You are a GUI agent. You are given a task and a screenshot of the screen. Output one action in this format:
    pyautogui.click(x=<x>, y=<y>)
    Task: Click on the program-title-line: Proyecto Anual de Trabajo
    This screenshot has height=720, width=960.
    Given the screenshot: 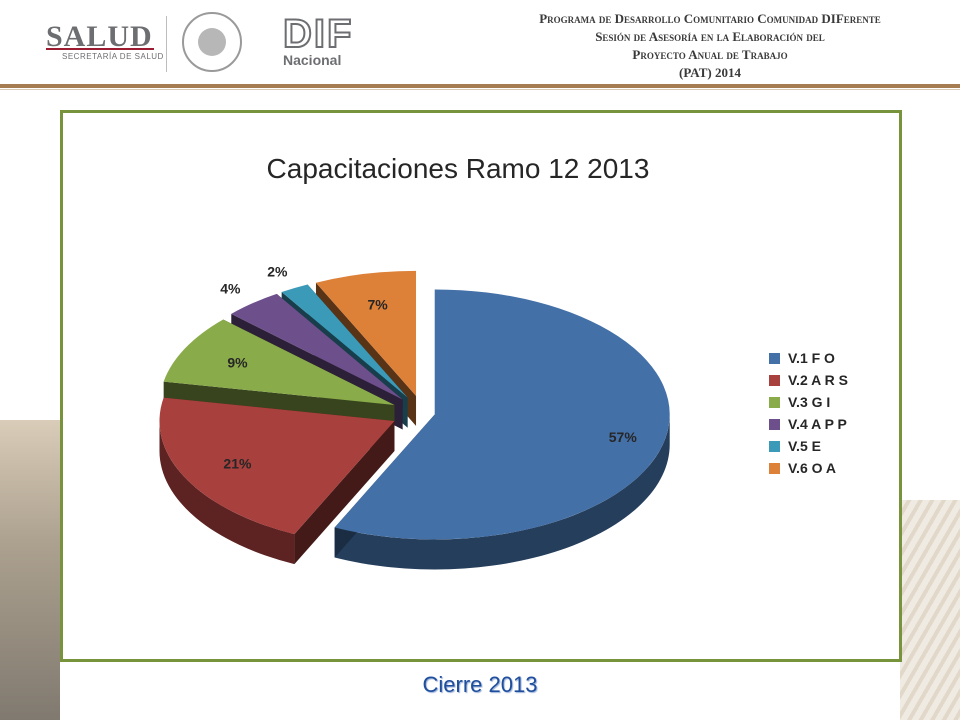 What is the action you would take?
    pyautogui.click(x=710, y=54)
    